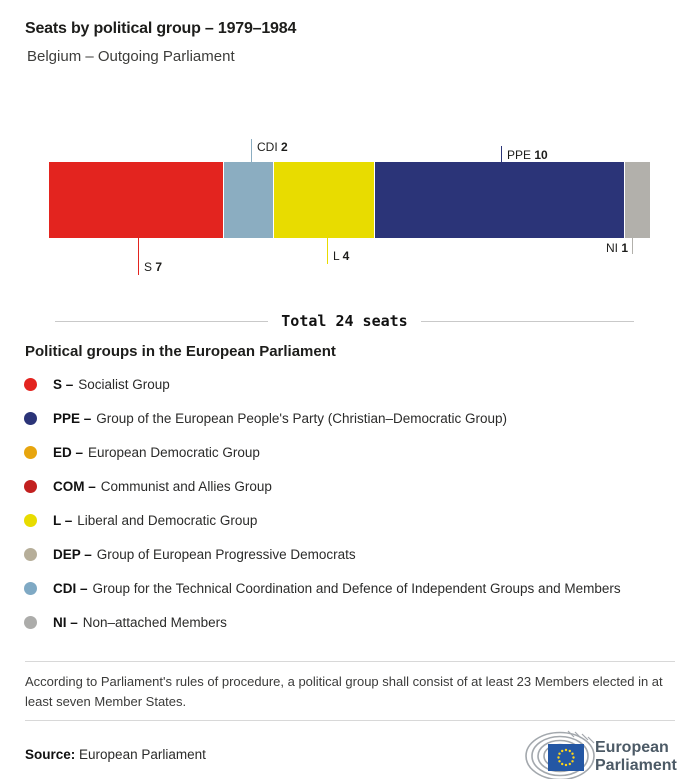  I want to click on label-line-s, so click(138, 256).